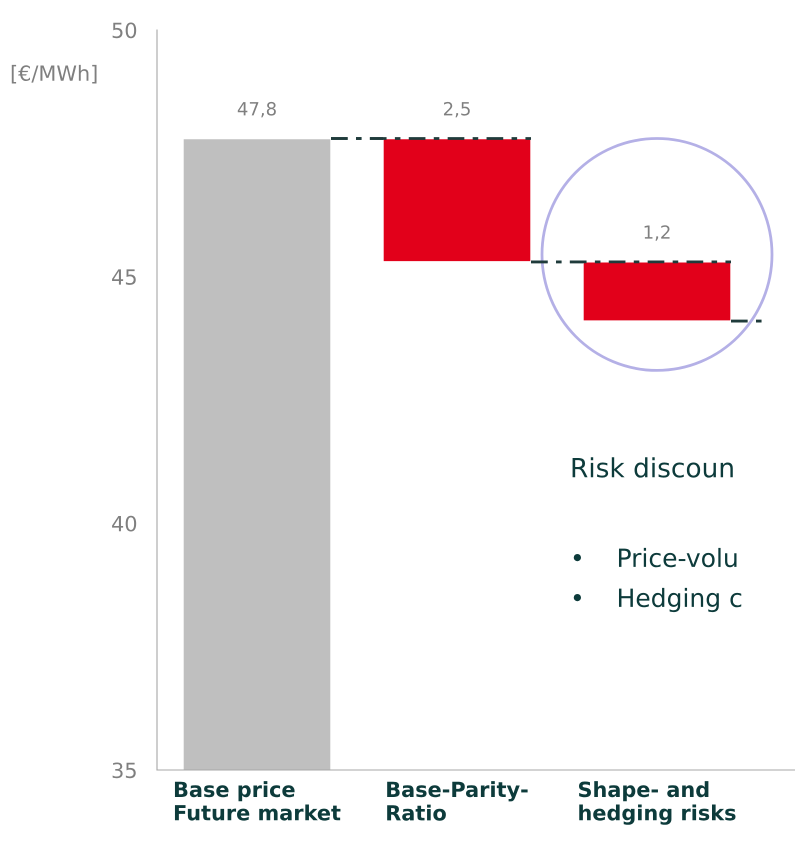  Describe the element at coordinates (257, 801) in the screenshot. I see `x-tick-label: Base price Future market` at that location.